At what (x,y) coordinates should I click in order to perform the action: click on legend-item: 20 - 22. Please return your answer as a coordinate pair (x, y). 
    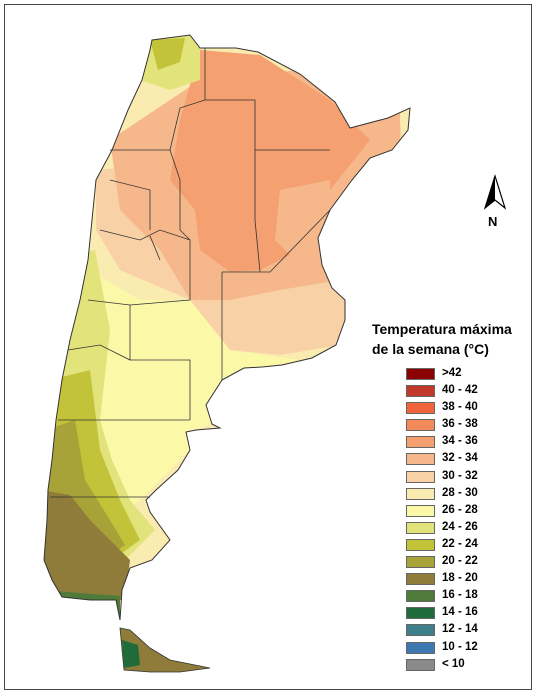
    Looking at the image, I should click on (469, 561).